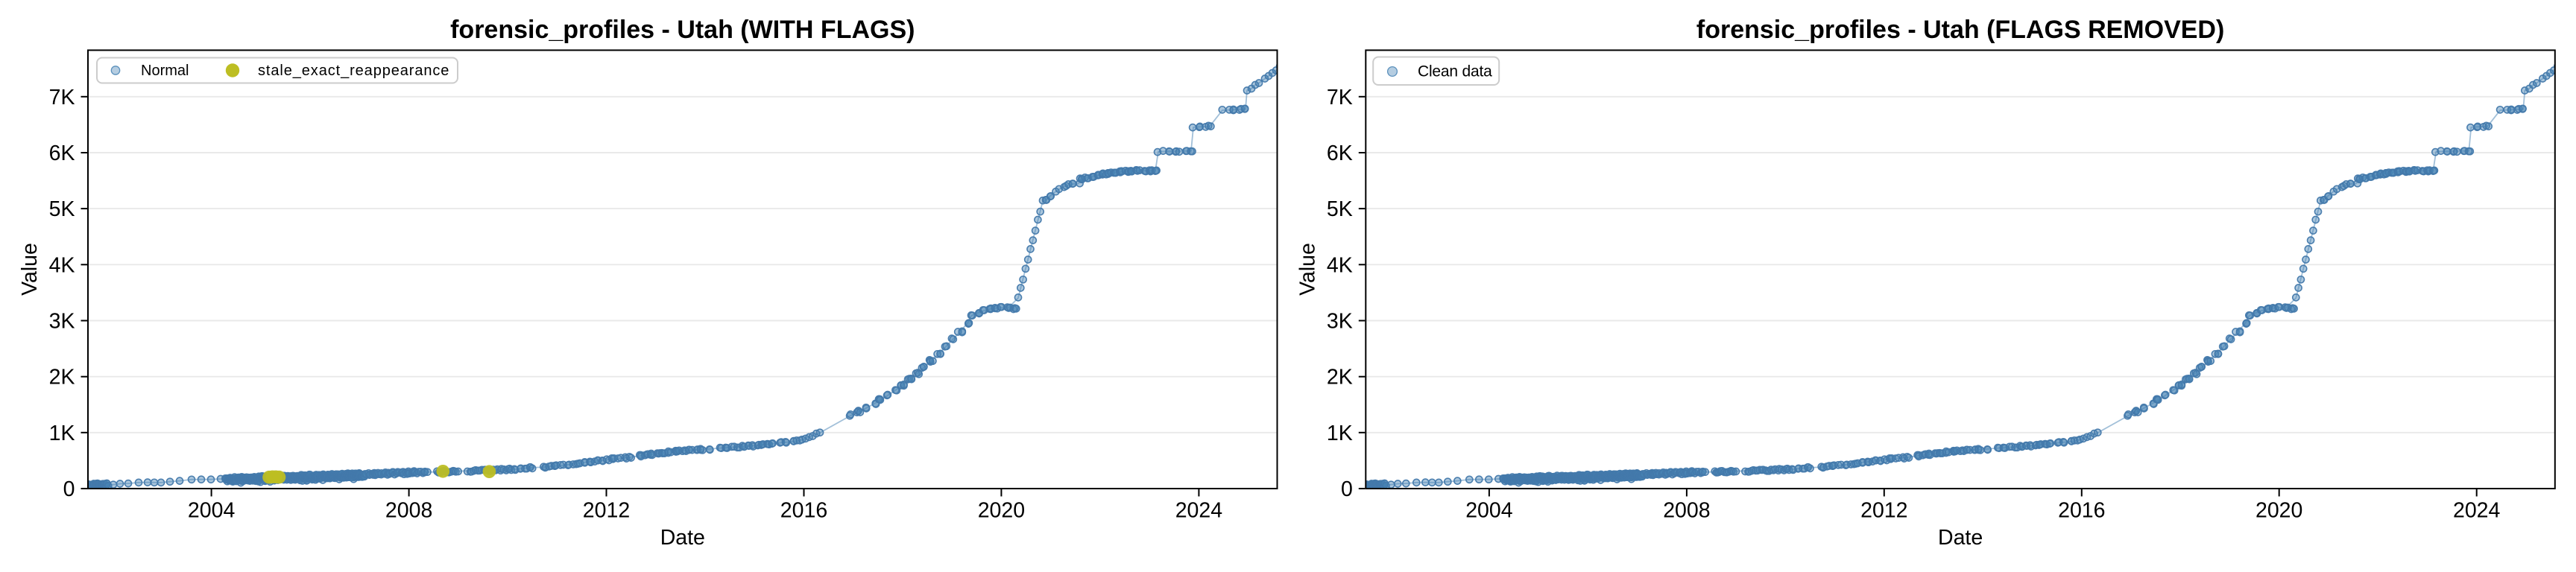 The height and width of the screenshot is (572, 2576). Describe the element at coordinates (165, 71) in the screenshot. I see `svg-text: Normal` at that location.